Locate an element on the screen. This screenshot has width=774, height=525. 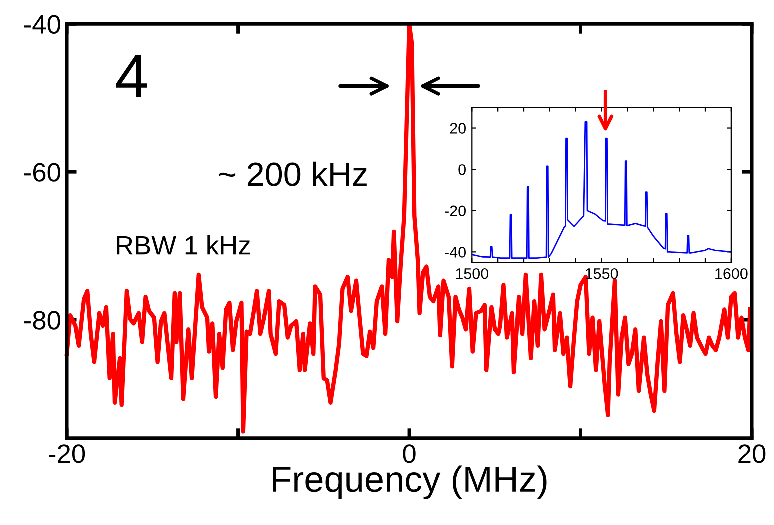
x-tick-label: 20 is located at coordinates (752, 454).